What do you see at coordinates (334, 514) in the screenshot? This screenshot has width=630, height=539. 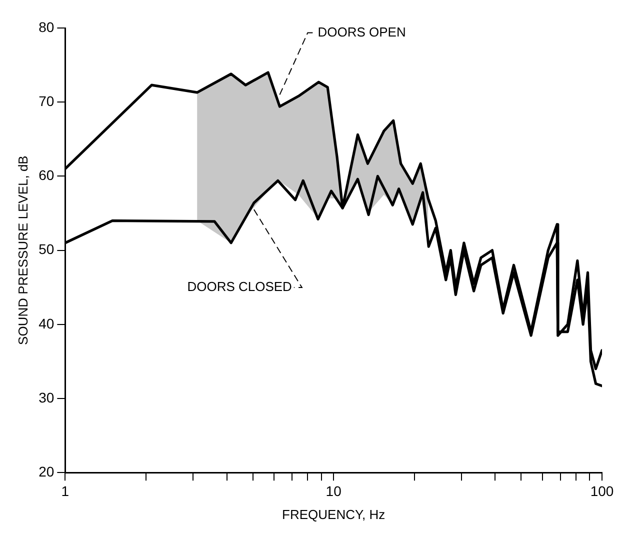 I see `x-axis-title: FREQUENCY, Hz` at bounding box center [334, 514].